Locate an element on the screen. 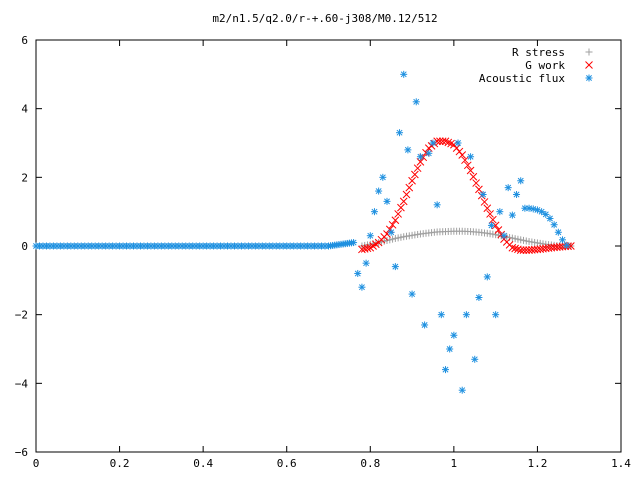 The width and height of the screenshot is (640, 480). x-tick-label: 0.4 is located at coordinates (203, 463).